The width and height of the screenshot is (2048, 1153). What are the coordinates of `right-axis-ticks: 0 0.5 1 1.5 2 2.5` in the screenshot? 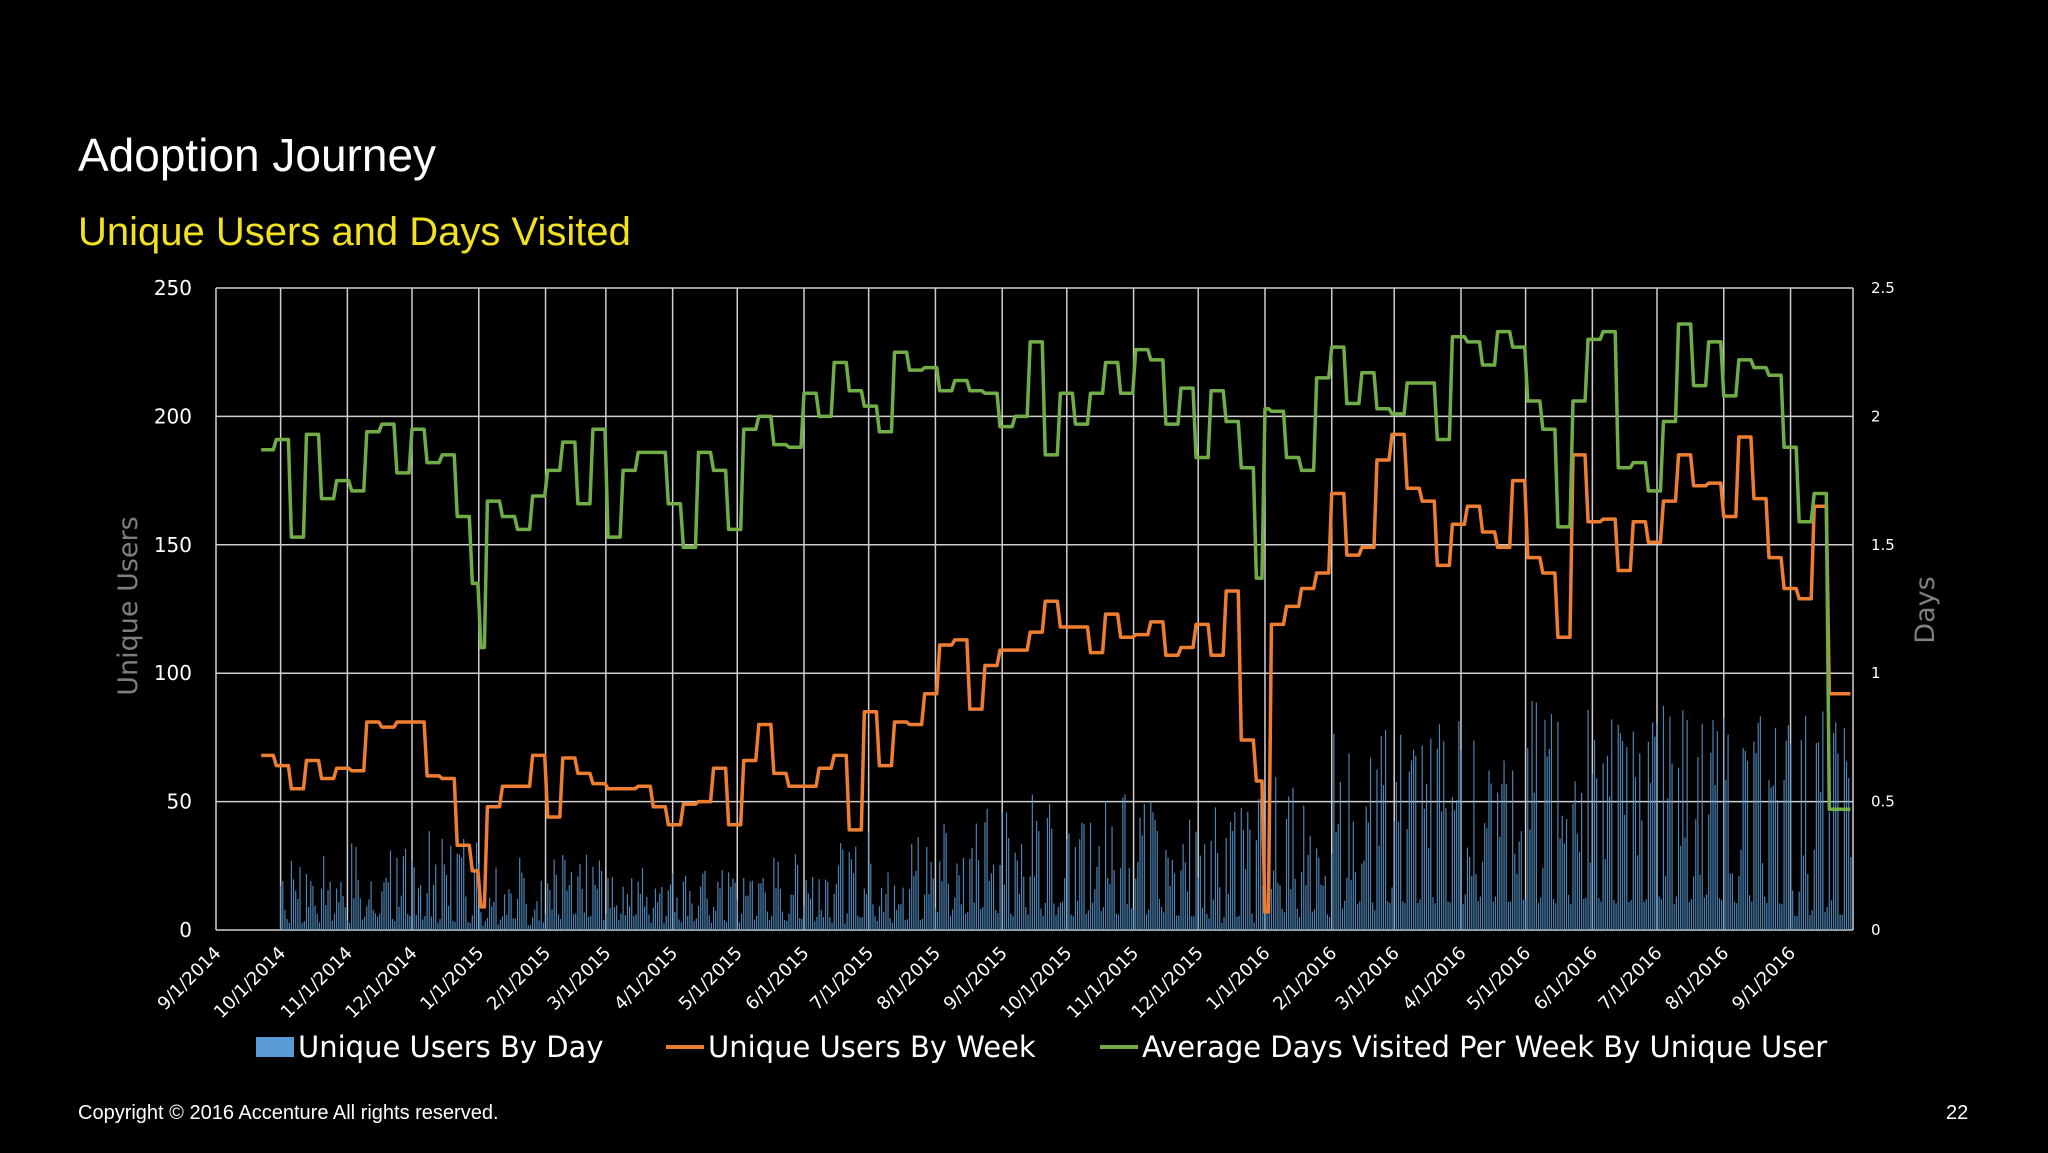 It's located at (1883, 609).